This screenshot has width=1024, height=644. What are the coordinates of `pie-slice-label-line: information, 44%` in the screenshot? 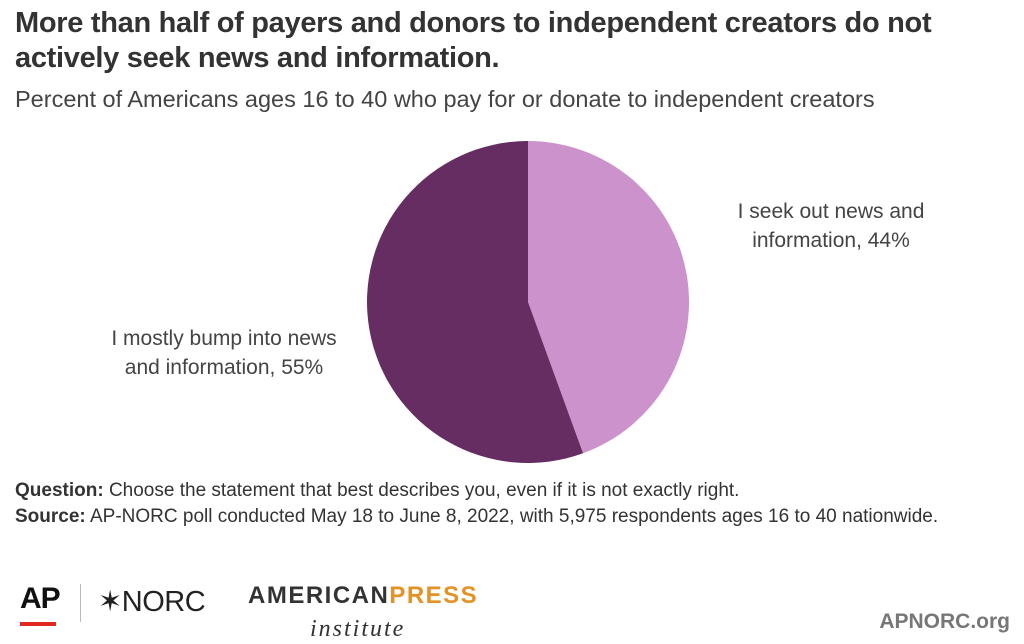 It's located at (831, 240).